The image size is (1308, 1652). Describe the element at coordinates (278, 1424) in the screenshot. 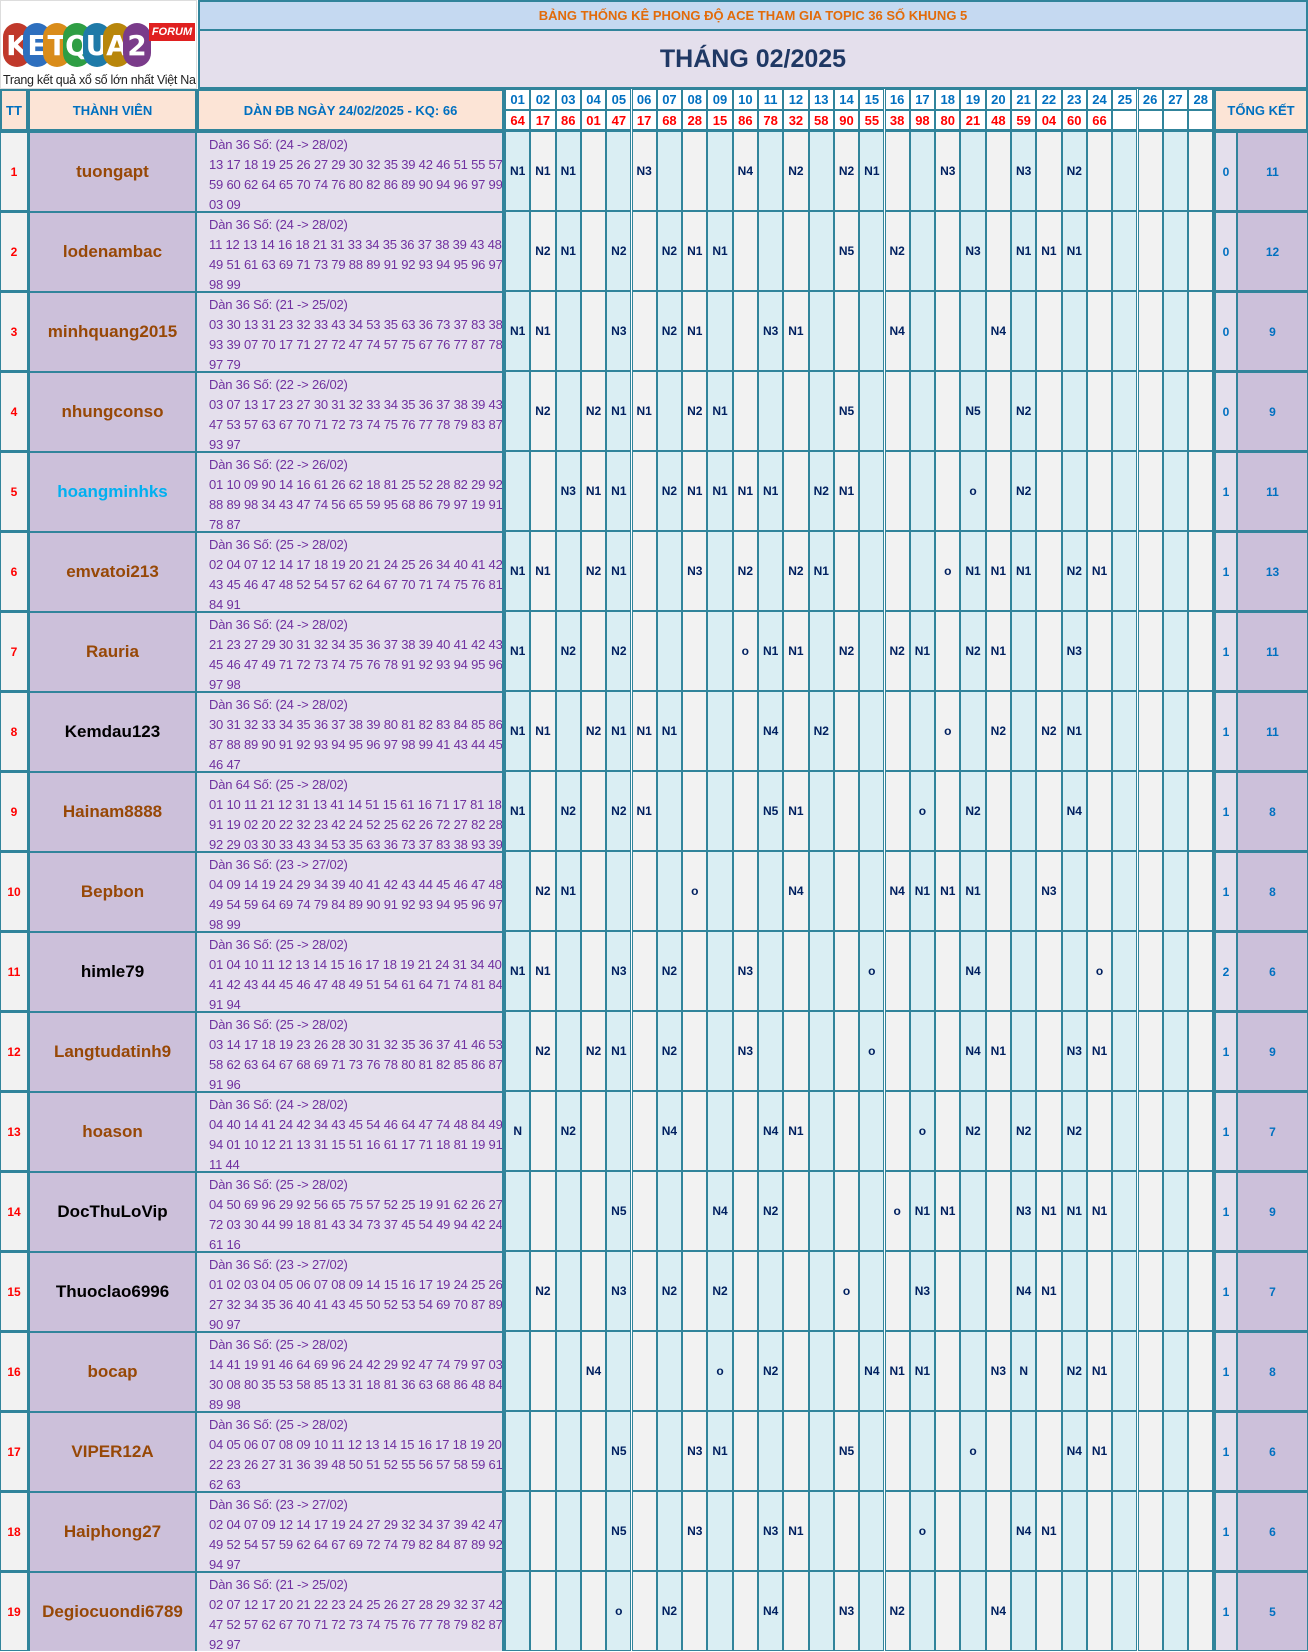

I see `dan-line: Dàn 36 Số: (25 -> 28/02)` at that location.